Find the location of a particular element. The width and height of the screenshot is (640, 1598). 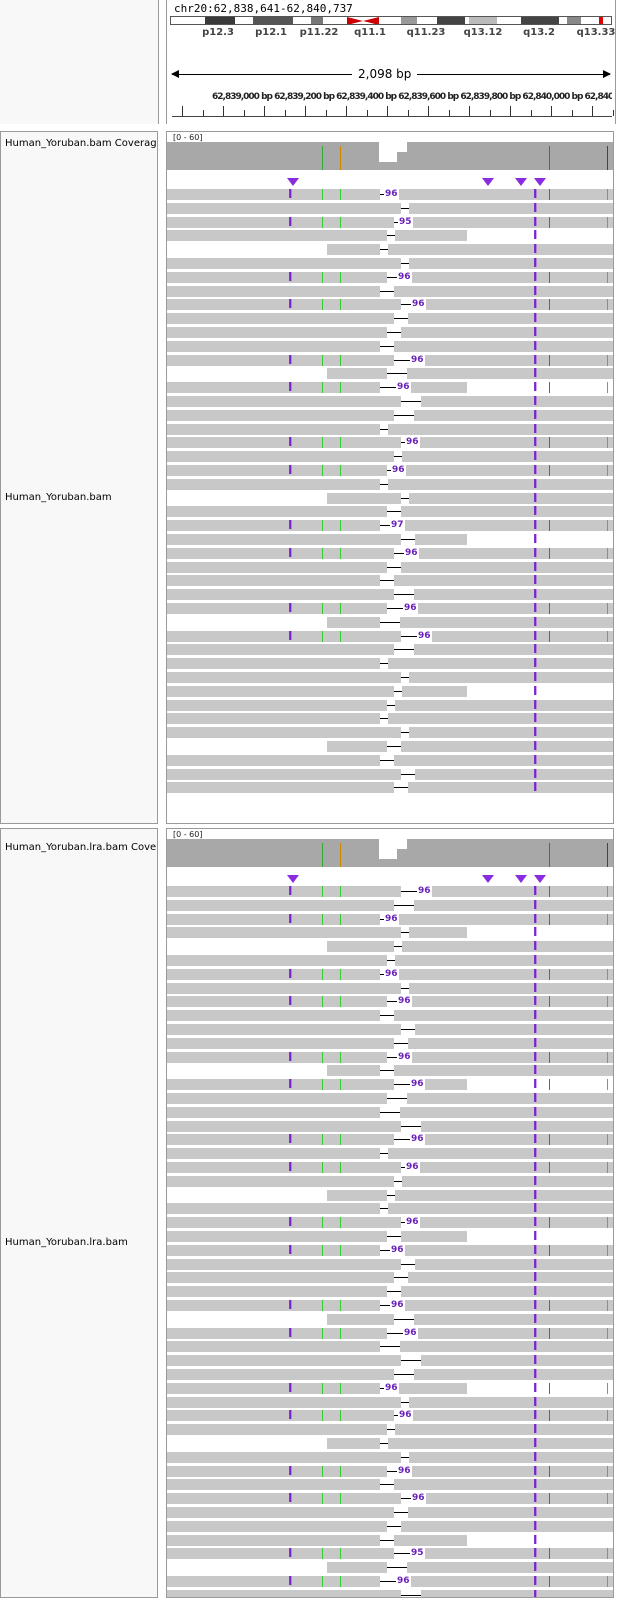

coverage-track-name: Human_Yoruban.bam Coverage is located at coordinates (81, 143).